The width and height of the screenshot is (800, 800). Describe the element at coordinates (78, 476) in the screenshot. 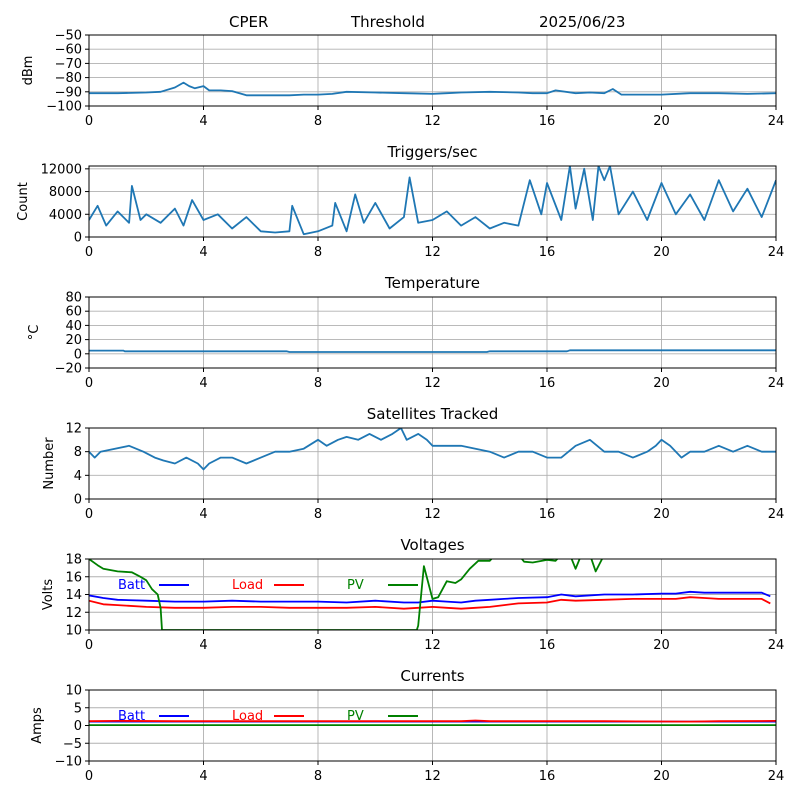

I see `y-tick-label: 4` at that location.